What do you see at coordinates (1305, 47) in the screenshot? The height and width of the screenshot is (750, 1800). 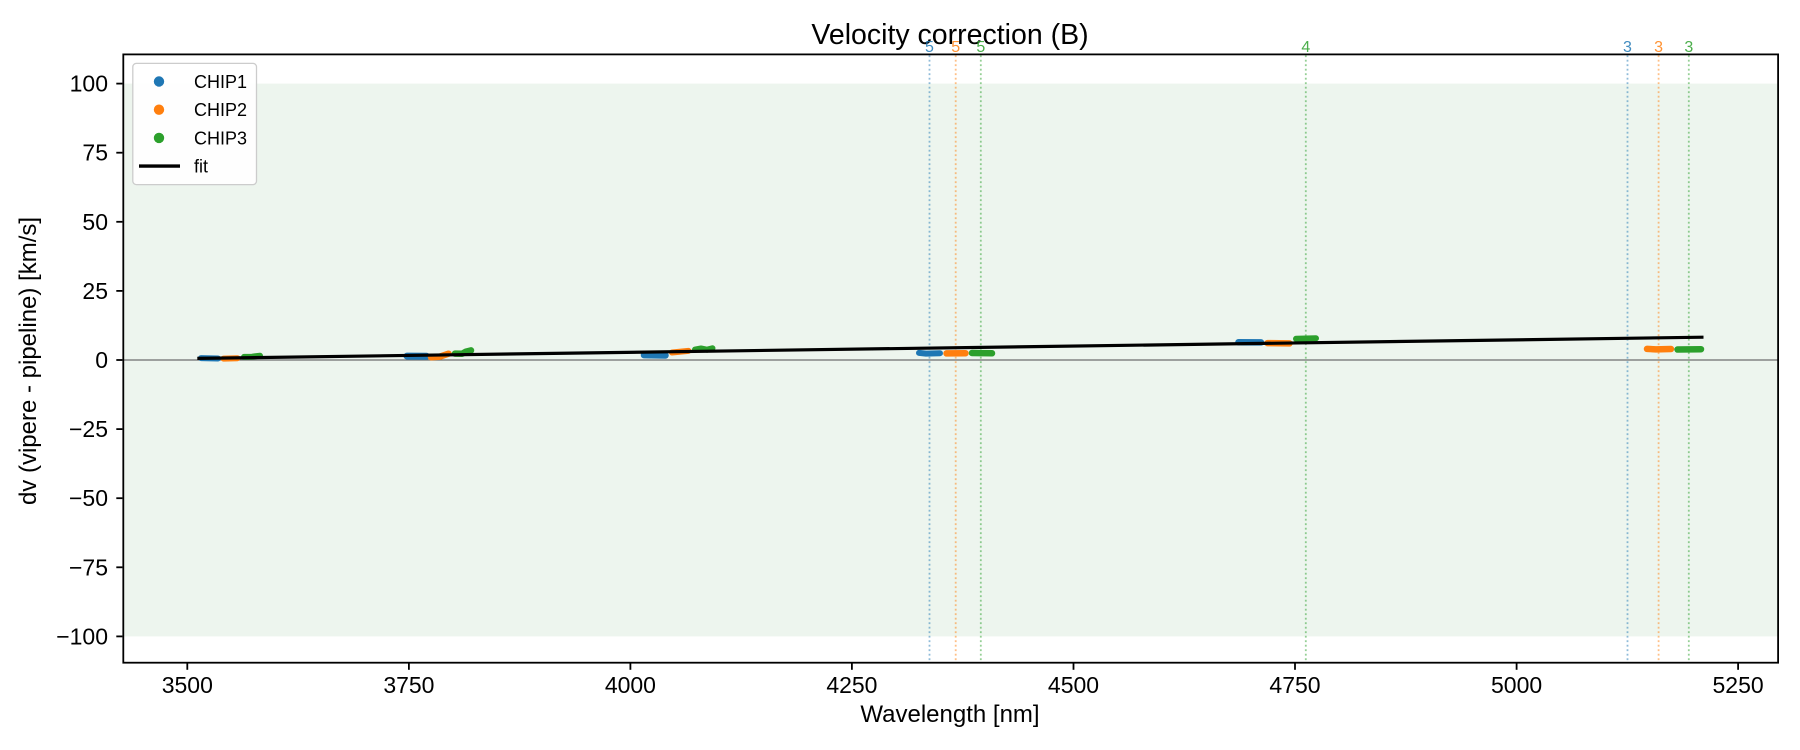 I see `svg-text: 4` at bounding box center [1305, 47].